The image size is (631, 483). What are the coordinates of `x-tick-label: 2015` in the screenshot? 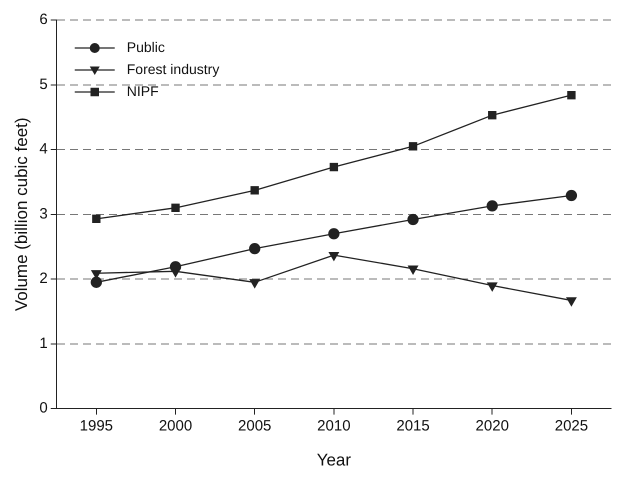 It's located at (413, 426).